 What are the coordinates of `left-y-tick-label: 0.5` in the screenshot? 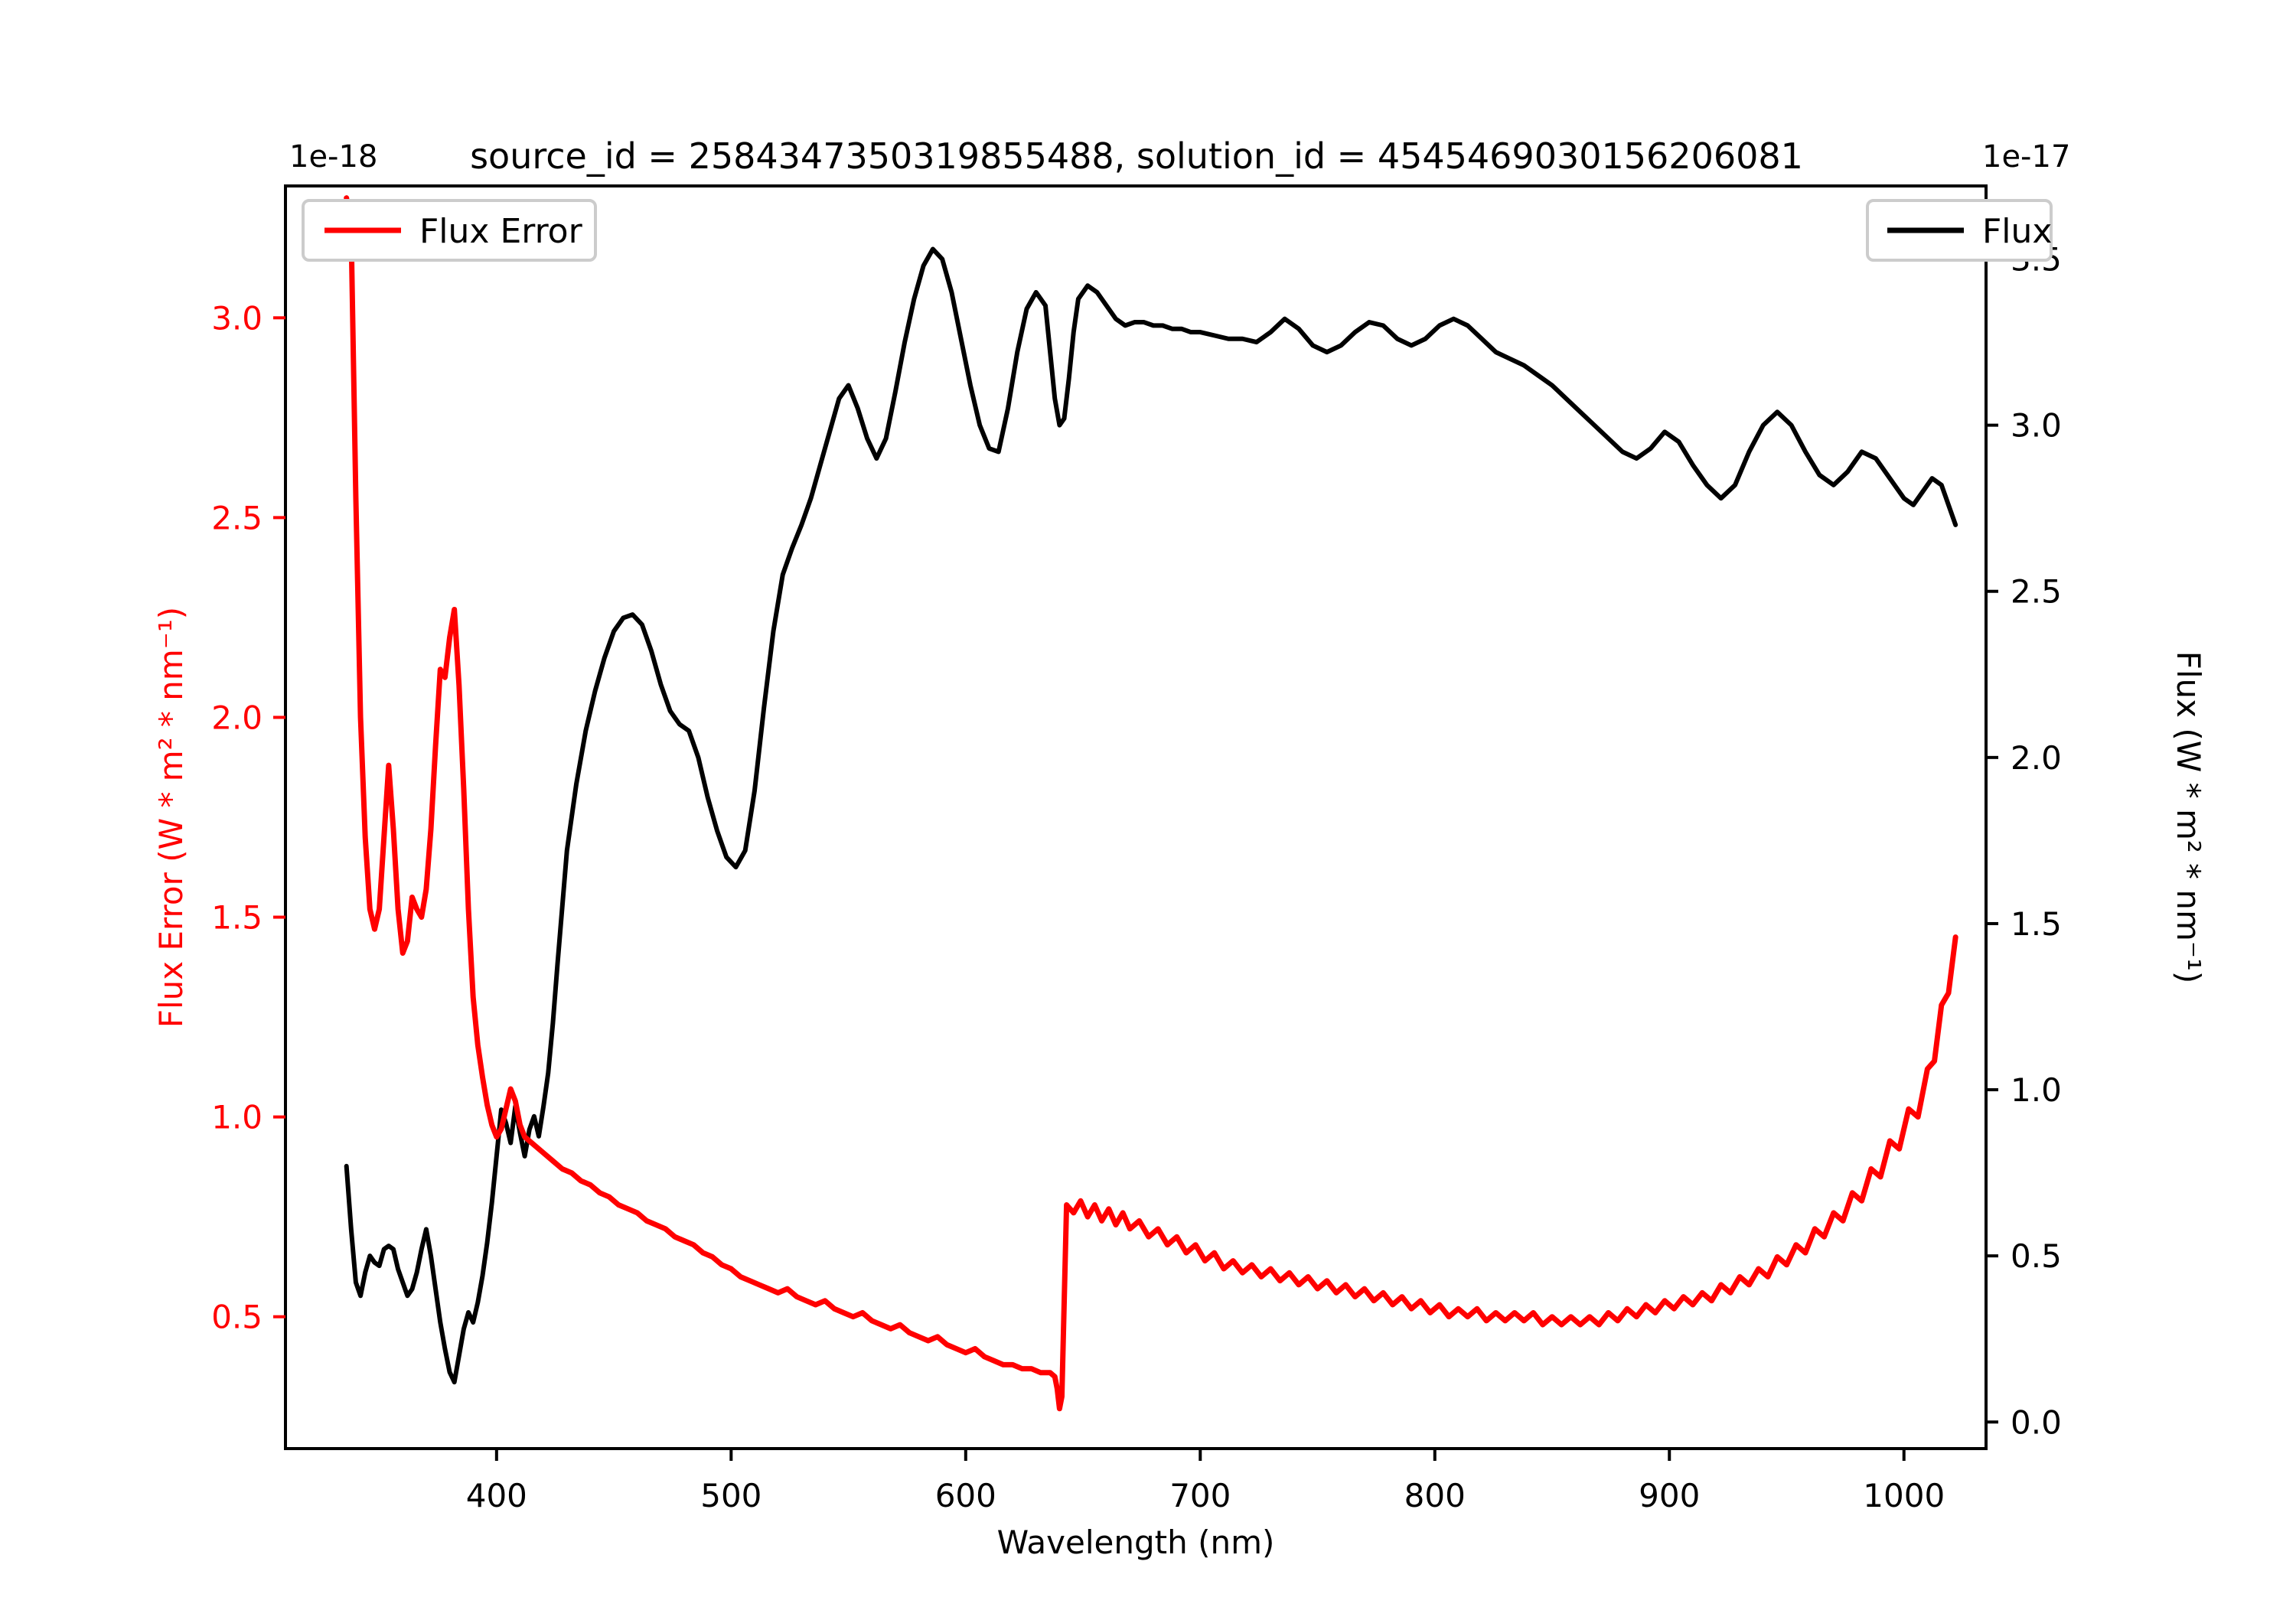 It's located at (237, 1317).